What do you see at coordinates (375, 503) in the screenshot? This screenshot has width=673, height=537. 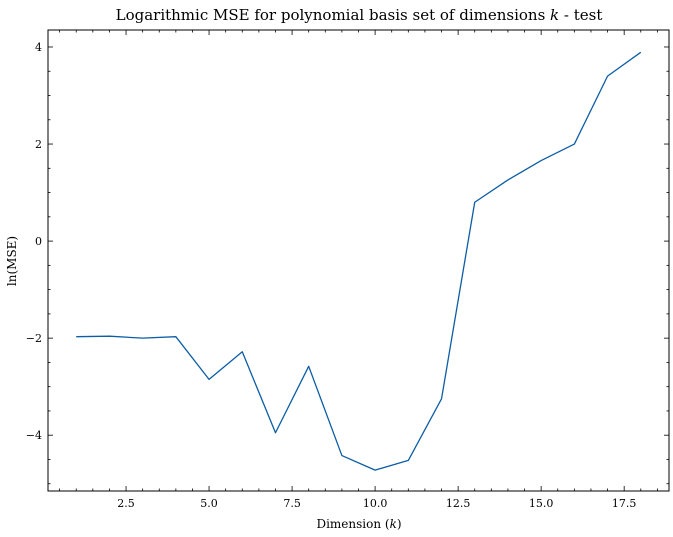 I see `x-tick-label: 10.0` at bounding box center [375, 503].